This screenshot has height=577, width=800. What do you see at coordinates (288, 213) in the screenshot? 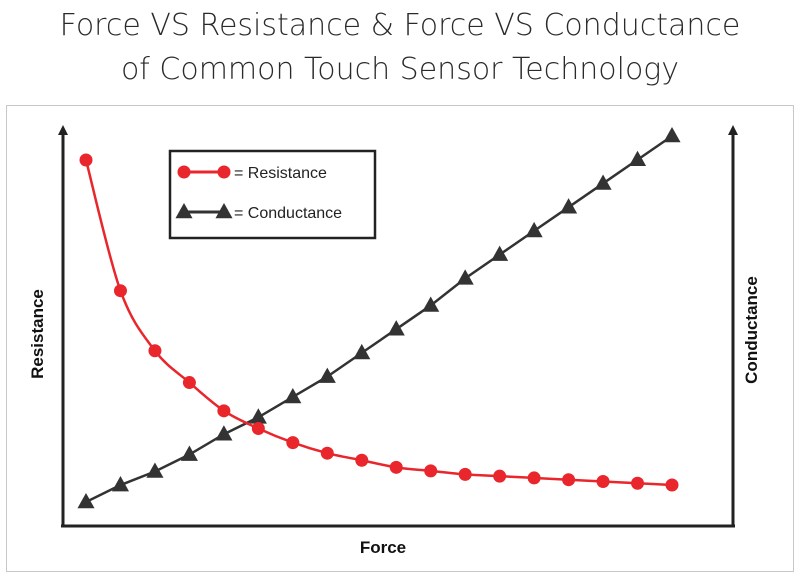
I see `legend-conductance-label: = Conductance` at bounding box center [288, 213].